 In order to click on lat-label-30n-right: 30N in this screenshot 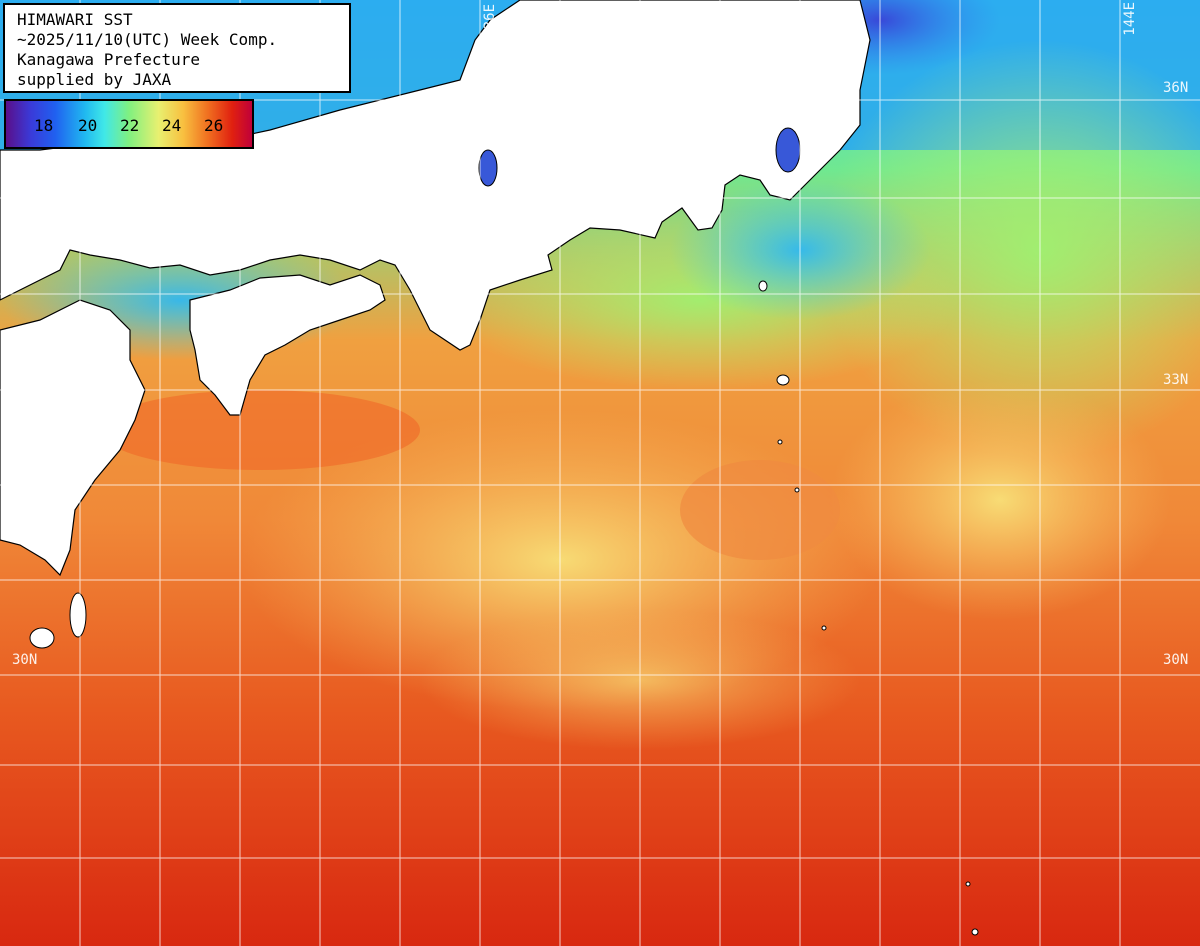, I will do `click(1176, 660)`.